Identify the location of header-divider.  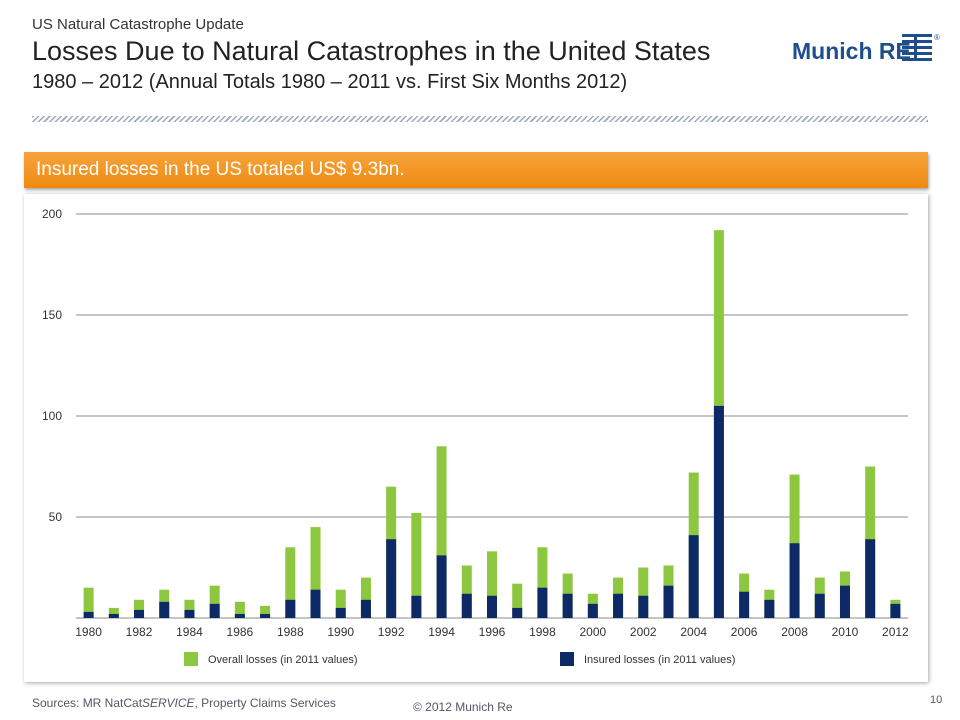
(480, 119).